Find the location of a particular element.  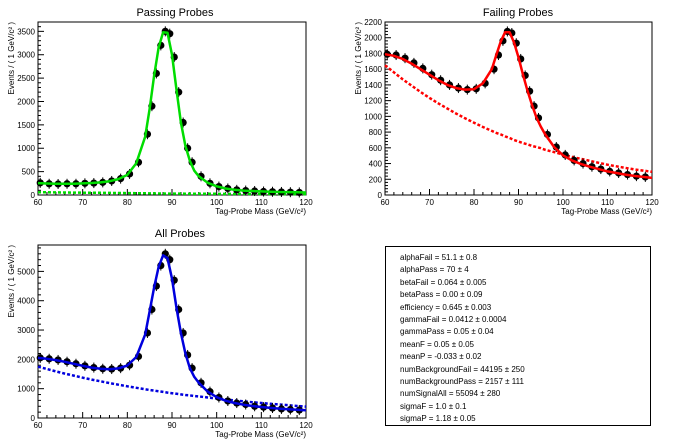

parameter-row: meanF = 0.05 ± 0.05 is located at coordinates (437, 344).